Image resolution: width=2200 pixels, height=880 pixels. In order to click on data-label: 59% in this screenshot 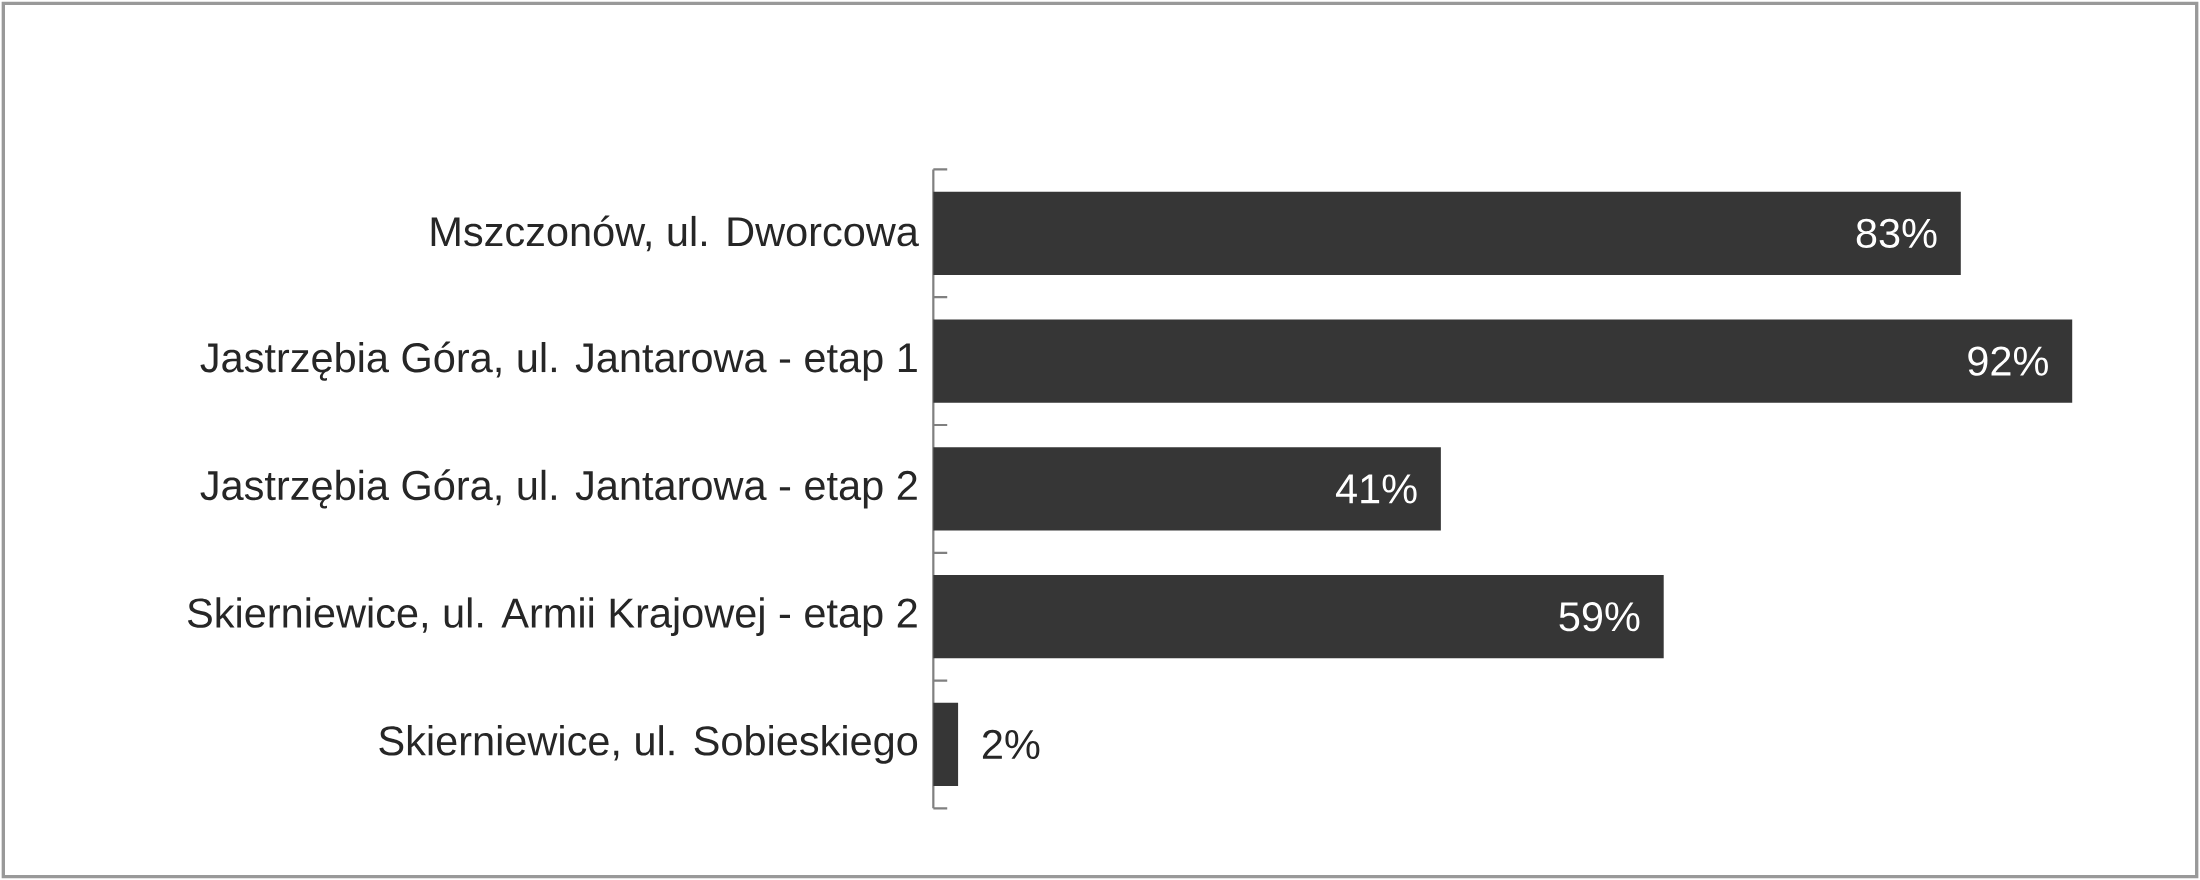, I will do `click(1599, 616)`.